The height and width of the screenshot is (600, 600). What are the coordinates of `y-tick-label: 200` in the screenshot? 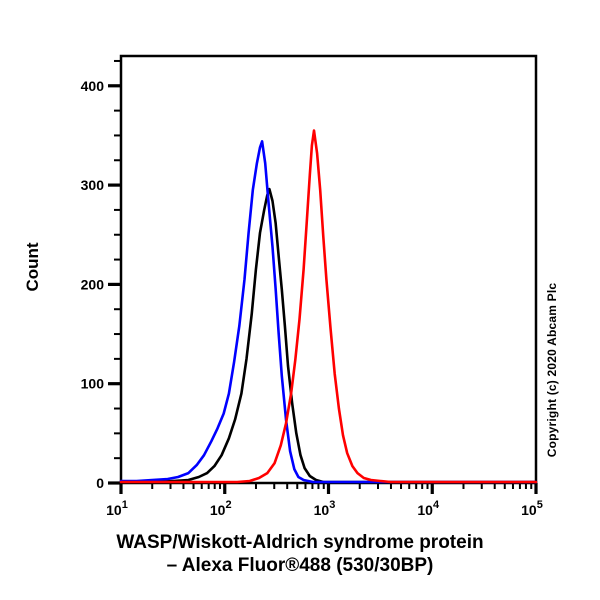 It's located at (93, 284).